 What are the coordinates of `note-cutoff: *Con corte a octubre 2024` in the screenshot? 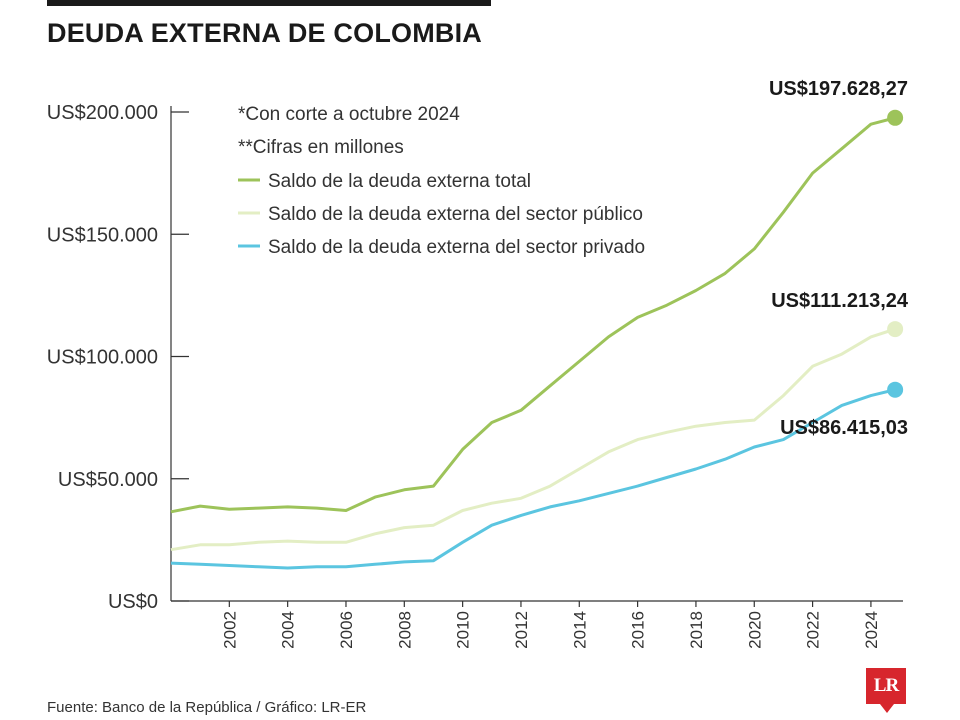 It's located at (349, 114).